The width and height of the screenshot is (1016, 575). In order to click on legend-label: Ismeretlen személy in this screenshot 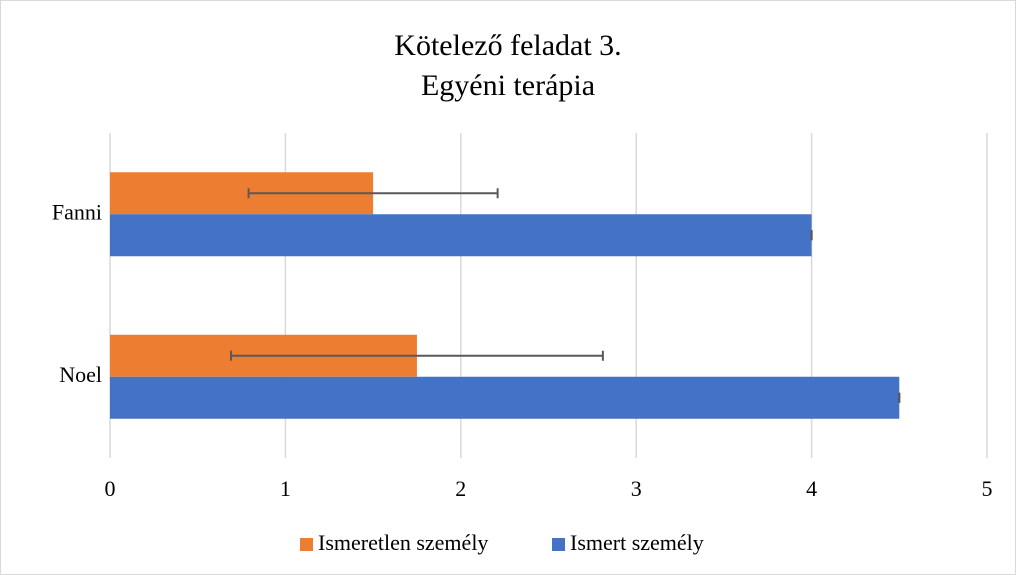, I will do `click(403, 542)`.